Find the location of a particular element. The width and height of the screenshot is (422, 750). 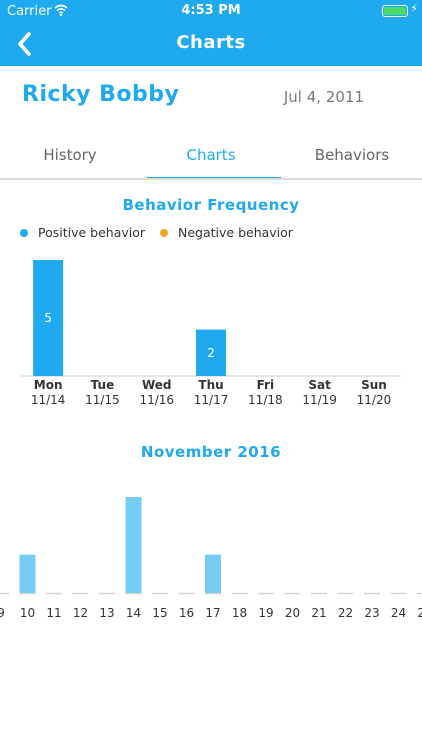

legend-item-negative: Negative behavior is located at coordinates (226, 232).